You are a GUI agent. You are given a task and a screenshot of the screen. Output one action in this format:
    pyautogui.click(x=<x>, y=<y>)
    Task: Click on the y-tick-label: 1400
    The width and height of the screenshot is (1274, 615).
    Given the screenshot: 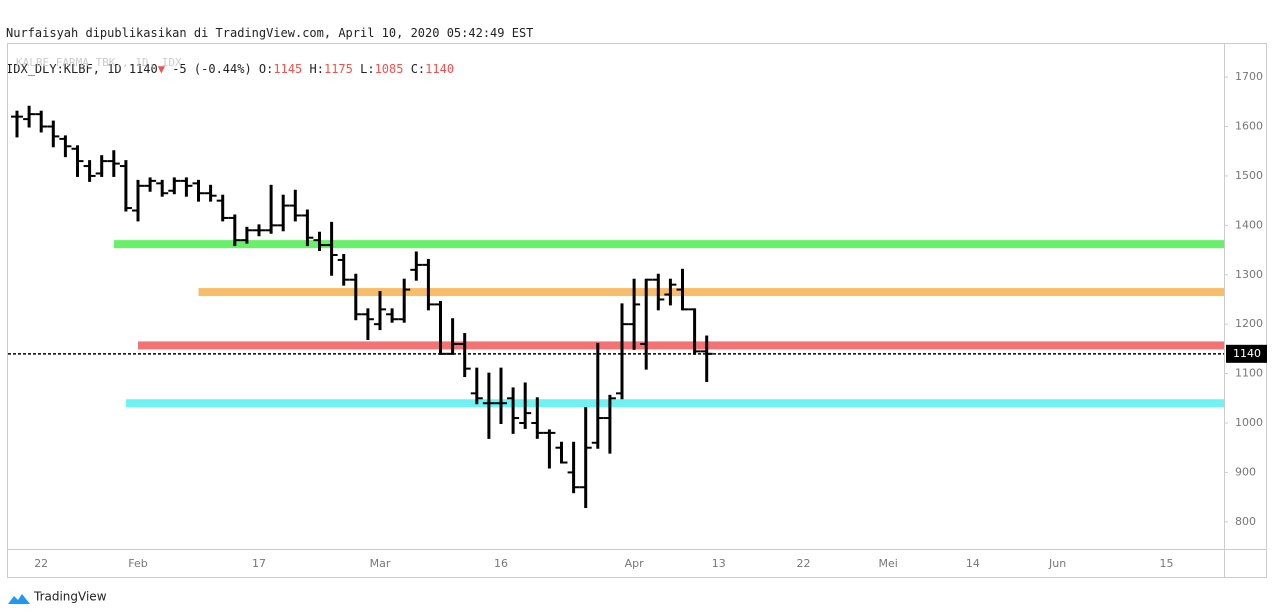 What is the action you would take?
    pyautogui.click(x=1249, y=224)
    